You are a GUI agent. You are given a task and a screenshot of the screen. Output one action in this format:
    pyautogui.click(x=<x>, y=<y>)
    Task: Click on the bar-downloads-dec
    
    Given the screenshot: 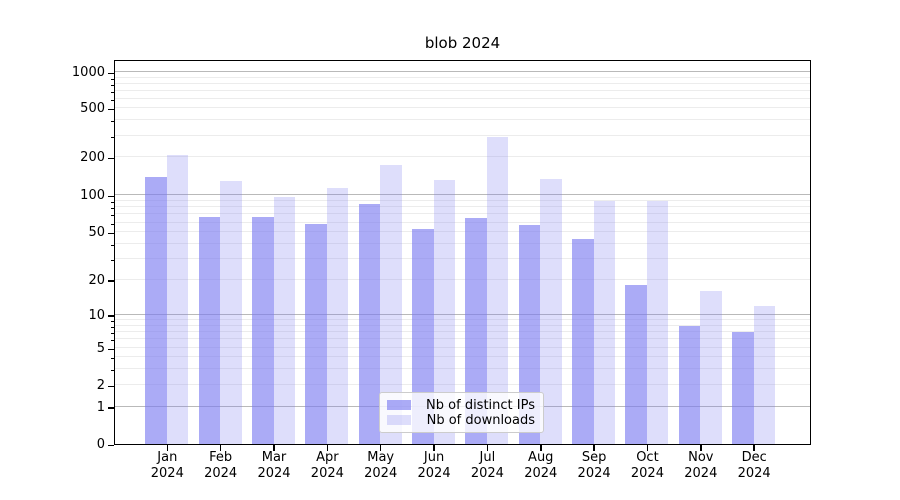 What is the action you would take?
    pyautogui.click(x=764, y=374)
    